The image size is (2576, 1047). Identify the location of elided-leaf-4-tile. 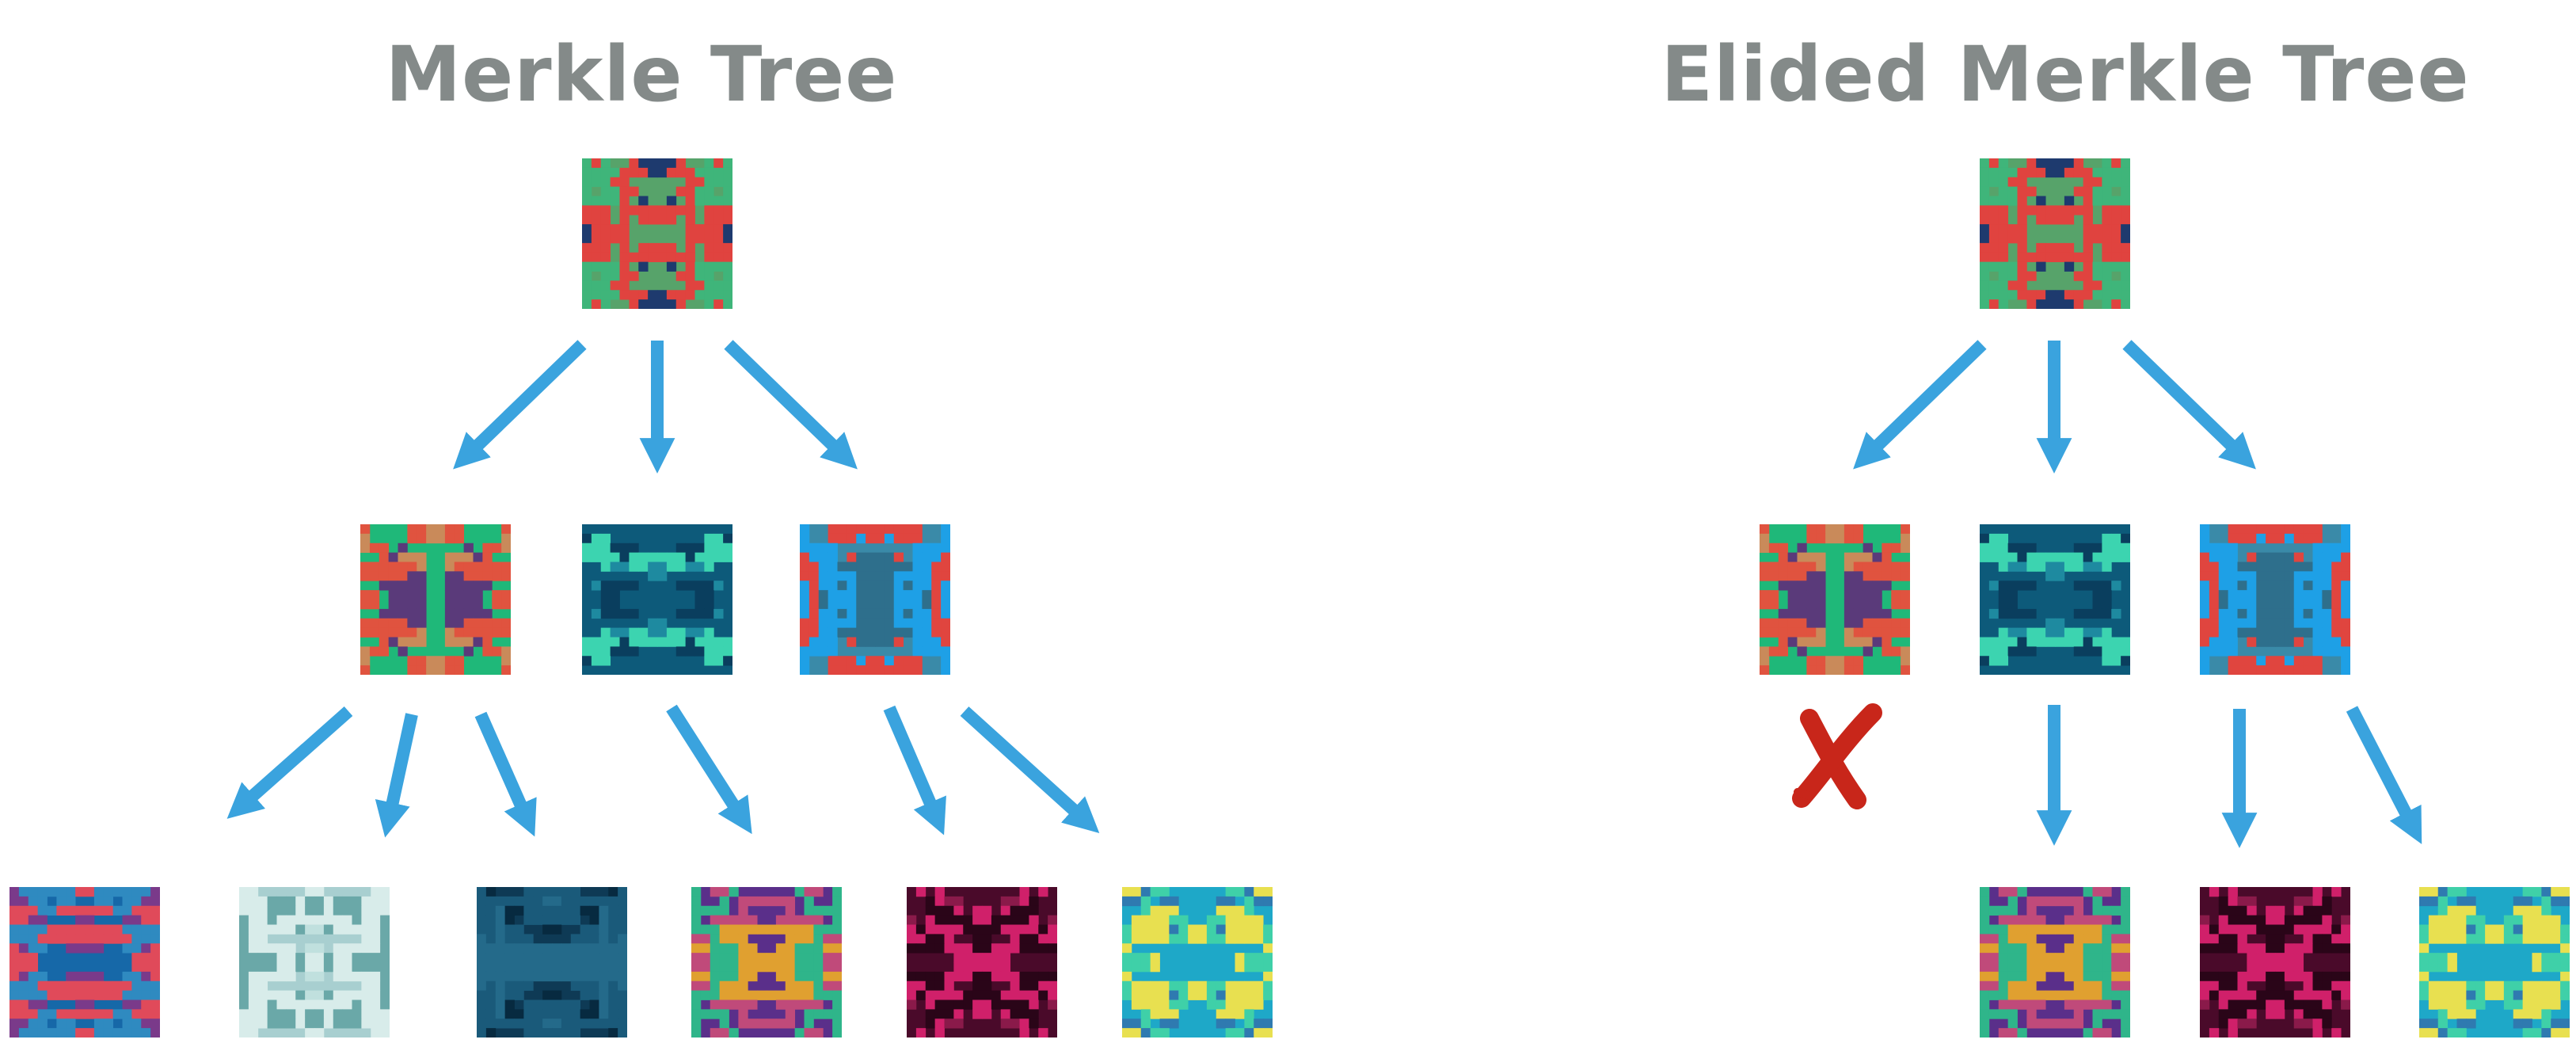
(2055, 962).